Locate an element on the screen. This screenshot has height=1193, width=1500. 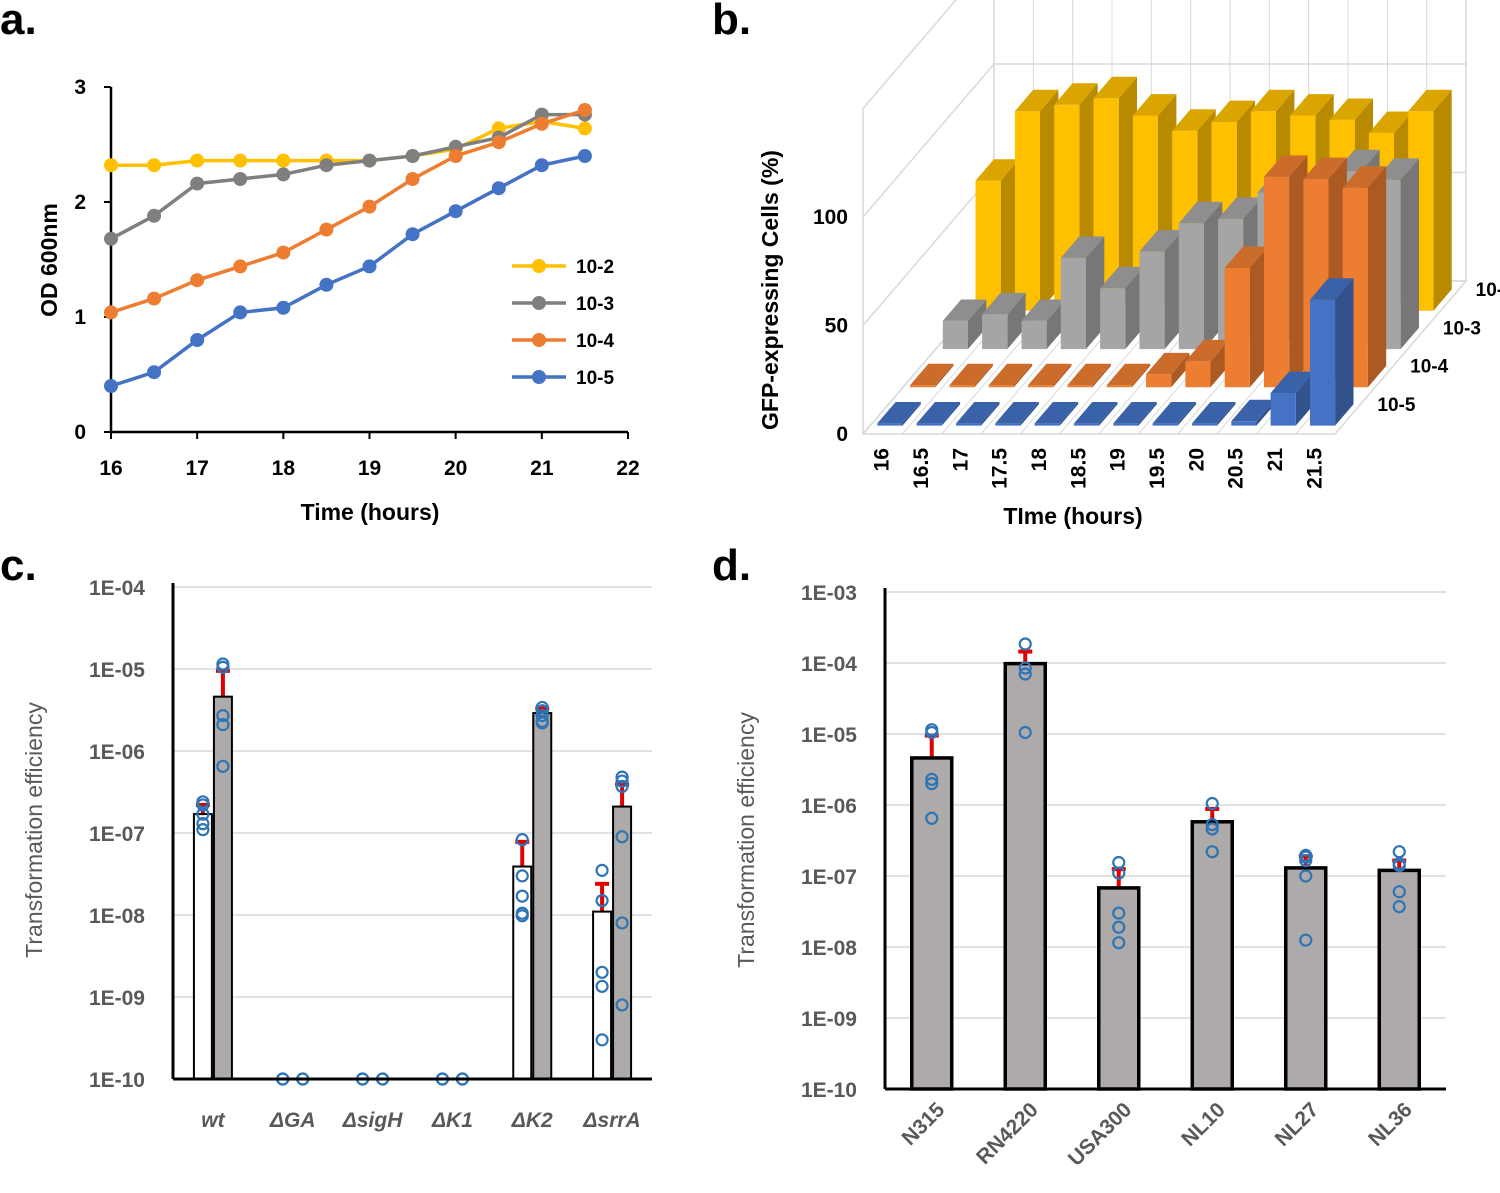
x-tick-label: ΔsrrA is located at coordinates (611, 1120).